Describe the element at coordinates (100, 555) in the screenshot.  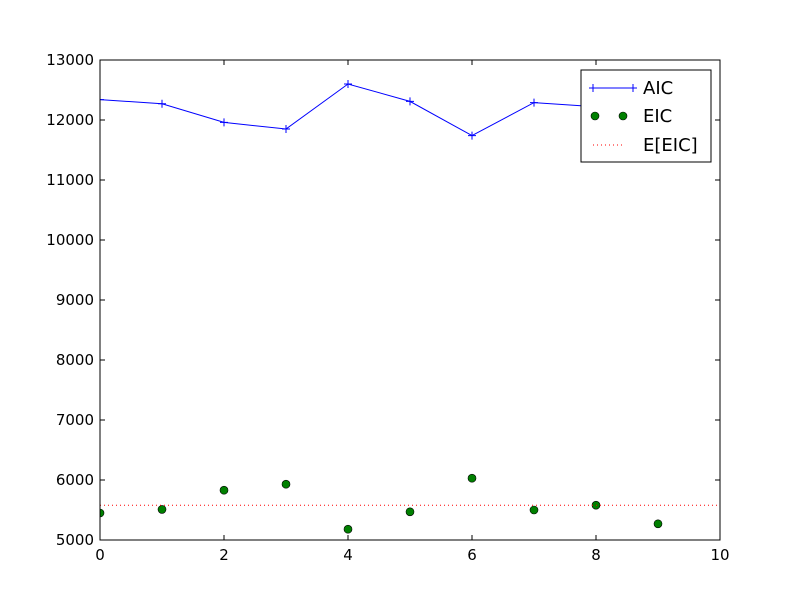
I see `x-tick-label: 0` at that location.